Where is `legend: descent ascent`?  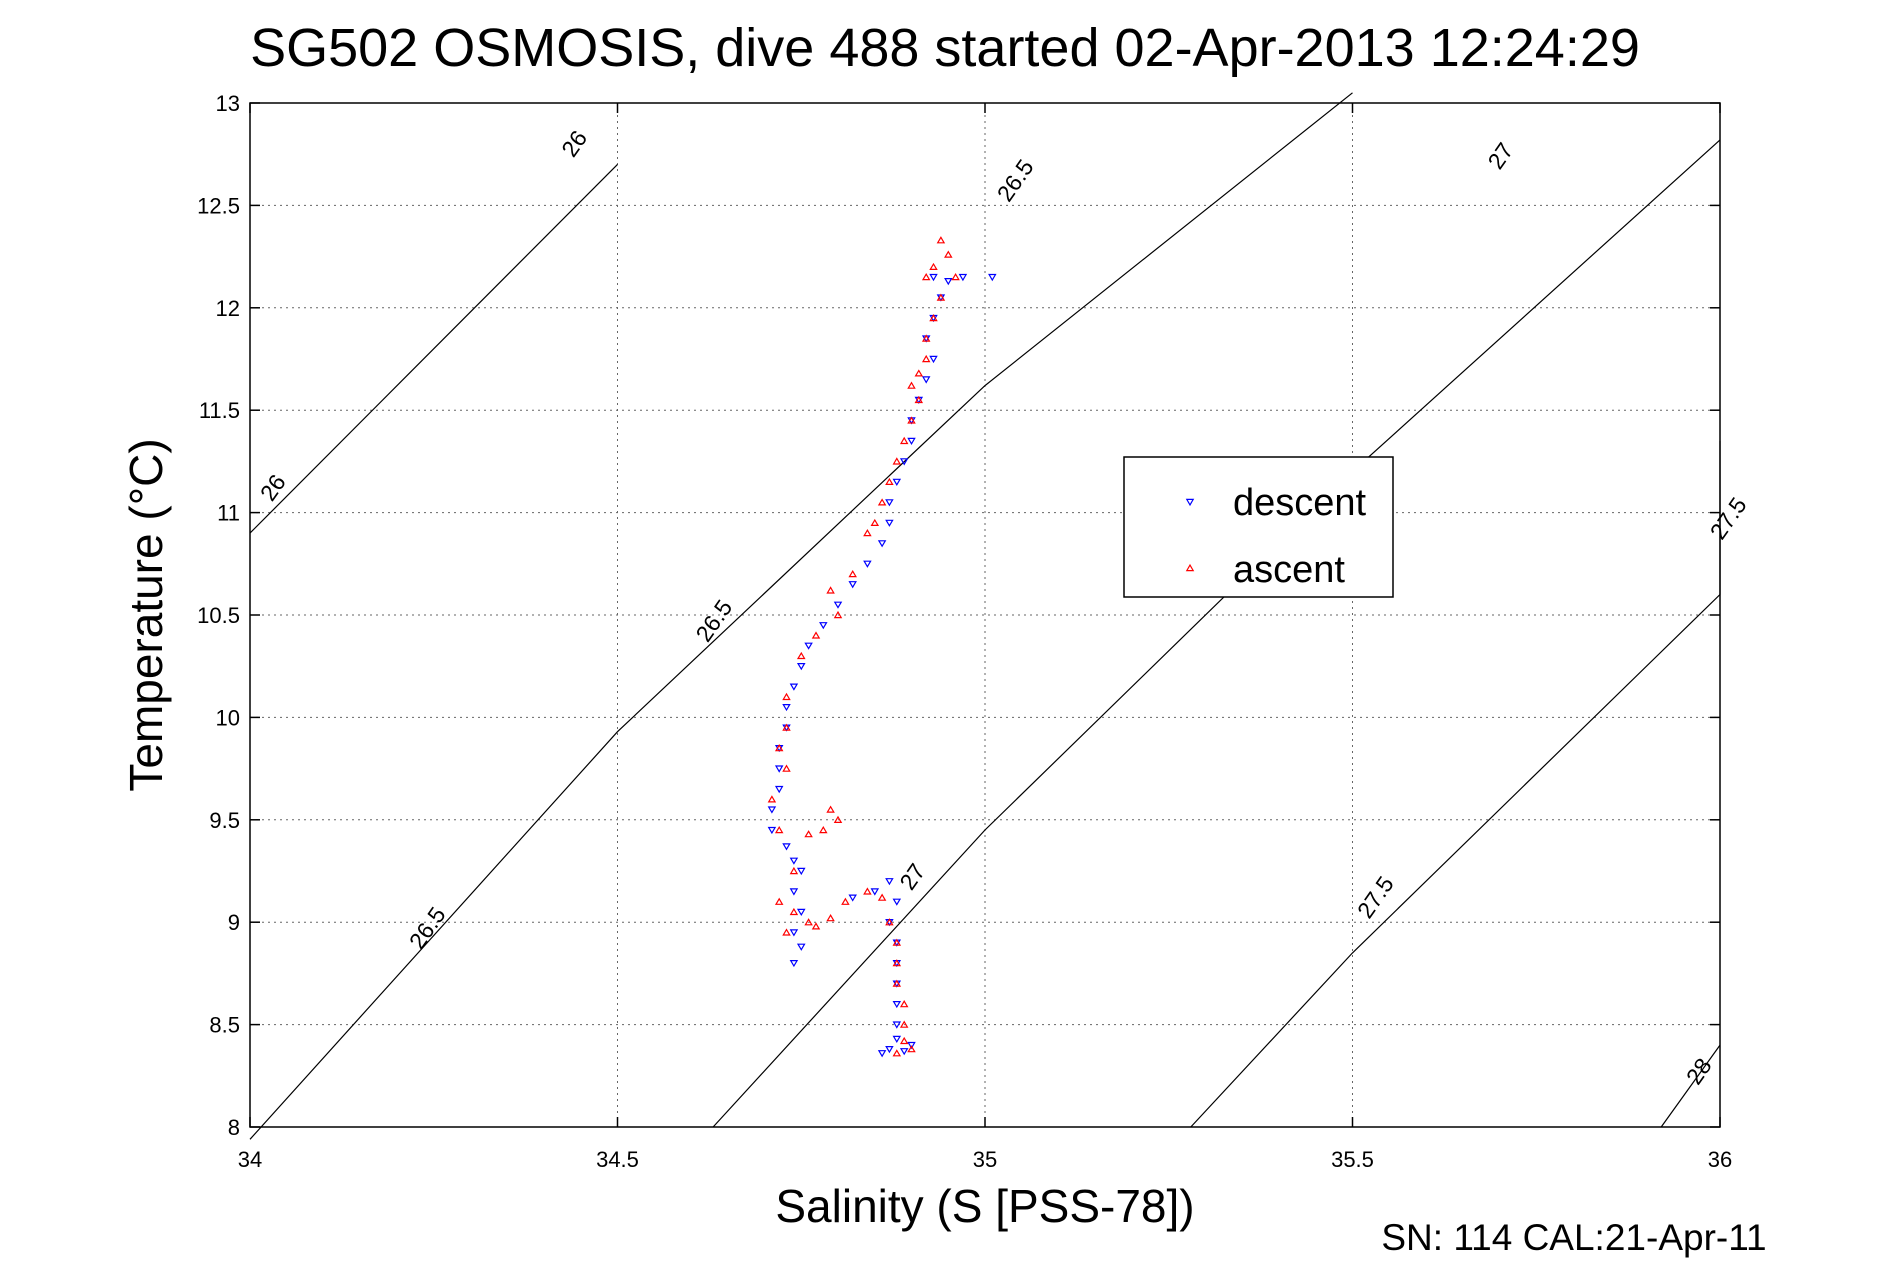 legend: descent ascent is located at coordinates (1258, 527).